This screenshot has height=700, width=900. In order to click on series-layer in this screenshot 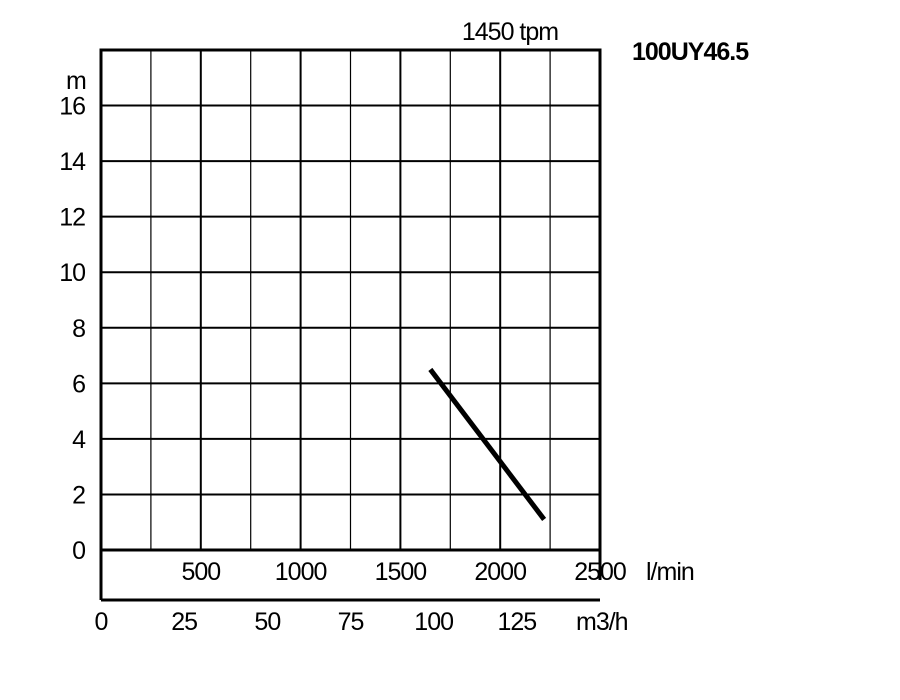, I will do `click(487, 444)`.